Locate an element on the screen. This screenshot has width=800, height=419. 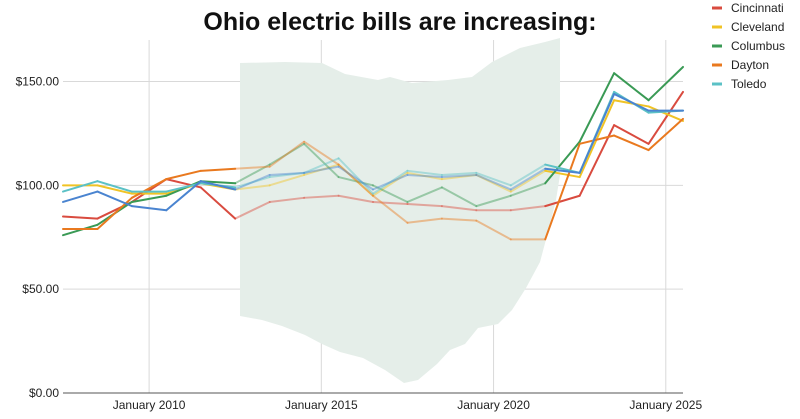
legend: Cincinnati Cleveland Columbus Dayton Toledo is located at coordinates (748, 46).